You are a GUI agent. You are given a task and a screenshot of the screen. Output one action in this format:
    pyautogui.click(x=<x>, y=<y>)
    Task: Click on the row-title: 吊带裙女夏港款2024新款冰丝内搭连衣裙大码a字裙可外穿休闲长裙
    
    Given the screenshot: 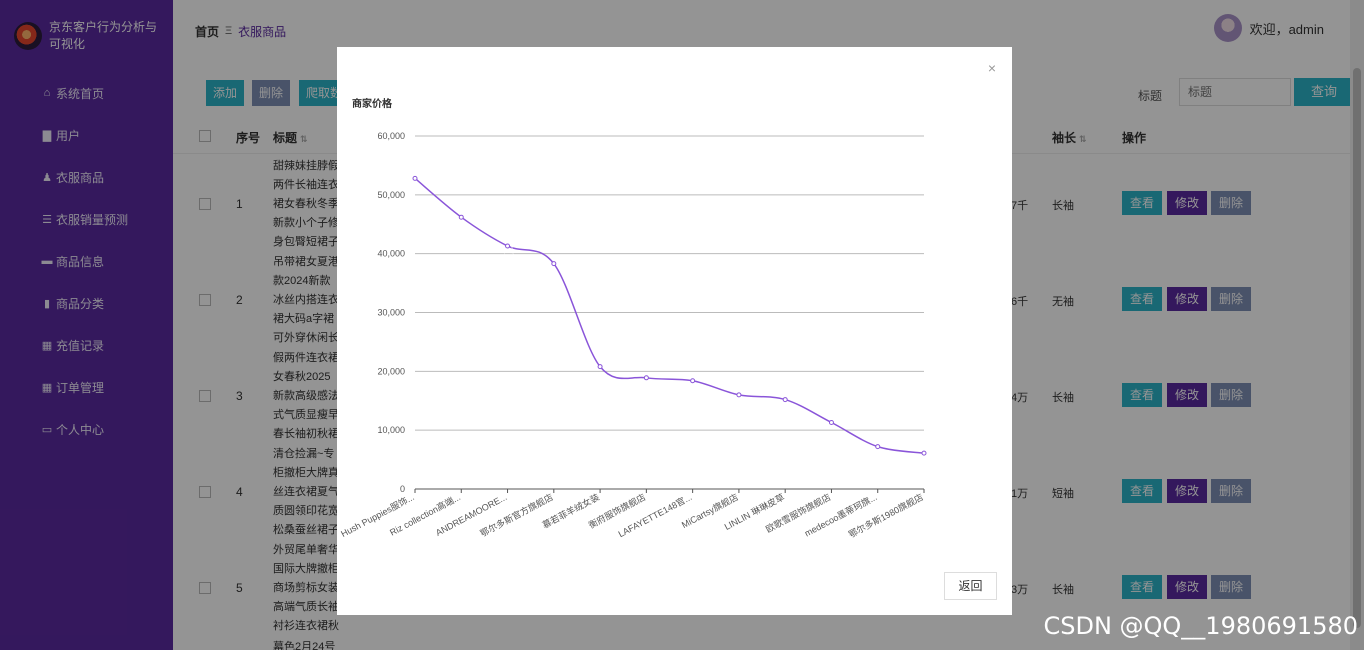 What is the action you would take?
    pyautogui.click(x=306, y=300)
    